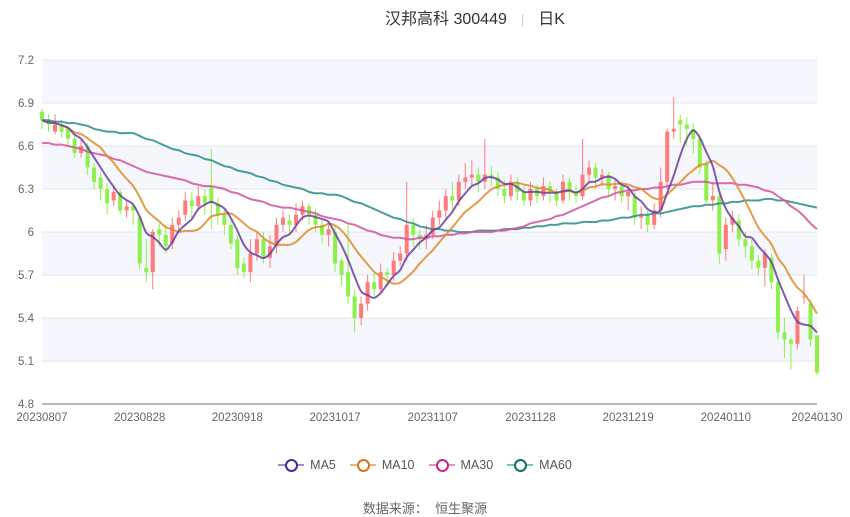 The width and height of the screenshot is (850, 517). I want to click on legend-item-ma10: MA10, so click(382, 465).